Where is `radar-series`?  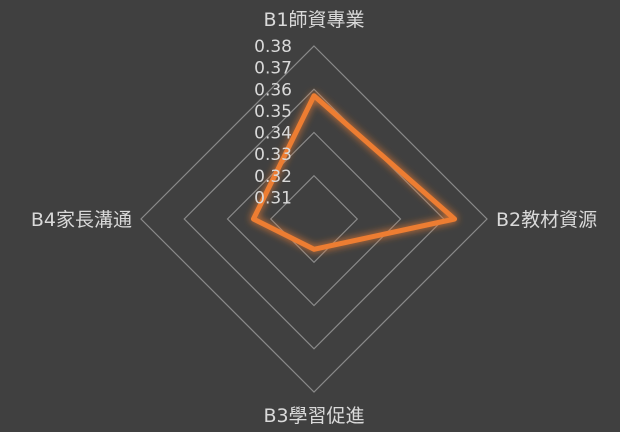 radar-series is located at coordinates (354, 172).